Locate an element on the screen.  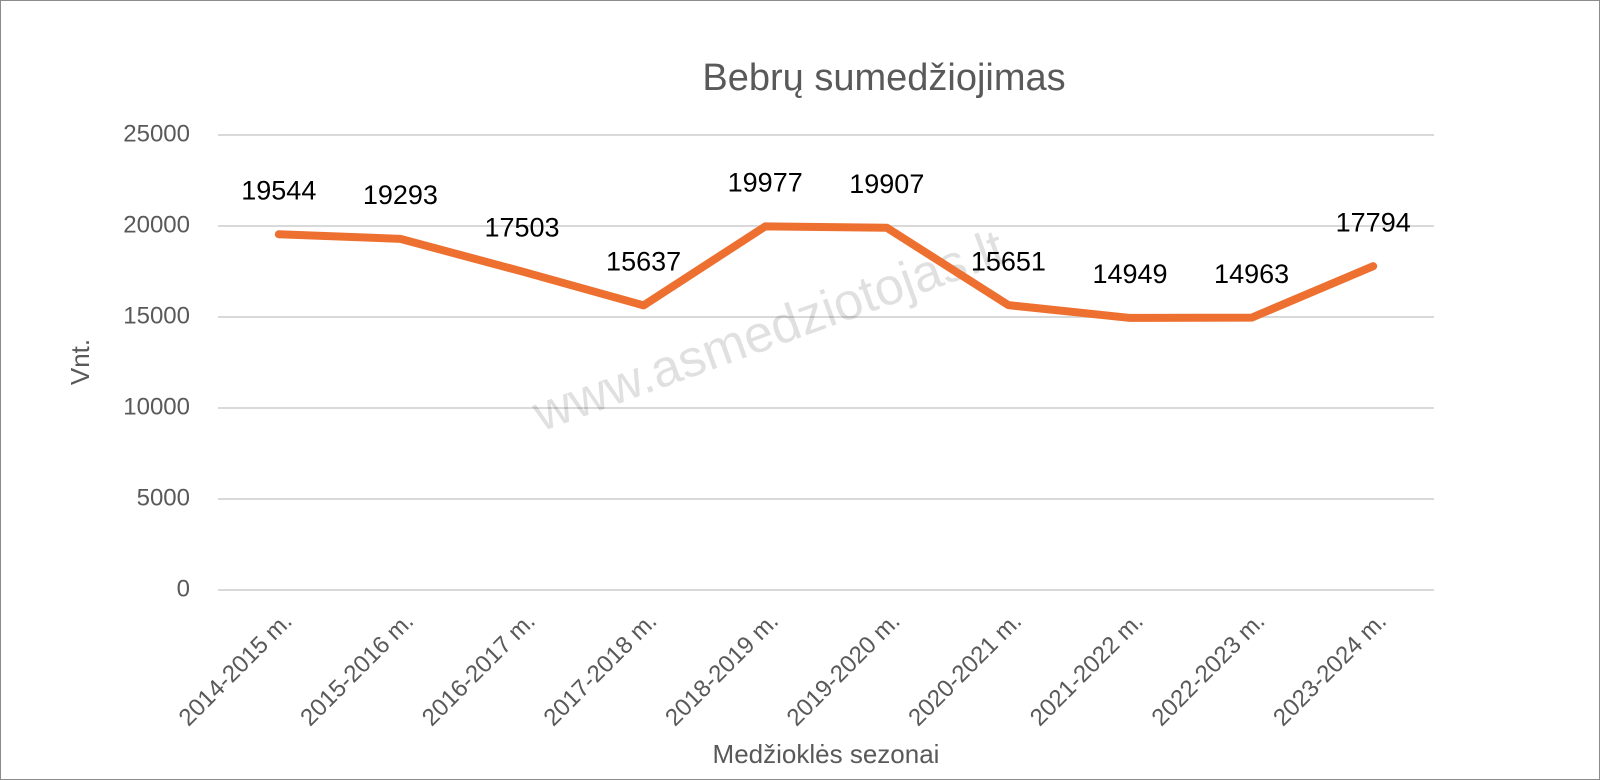
y-tick-label: 20000 is located at coordinates (156, 224).